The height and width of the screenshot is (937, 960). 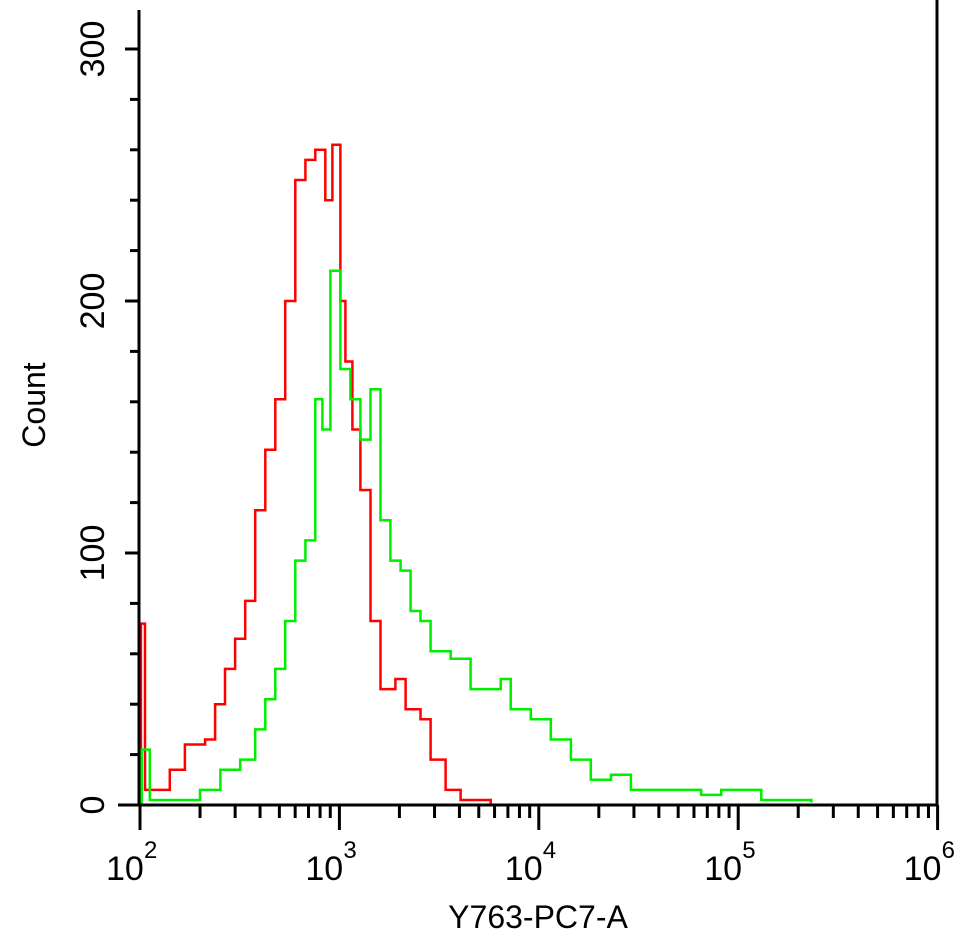 I want to click on x-tick-label-exponent: 5, so click(x=748, y=850).